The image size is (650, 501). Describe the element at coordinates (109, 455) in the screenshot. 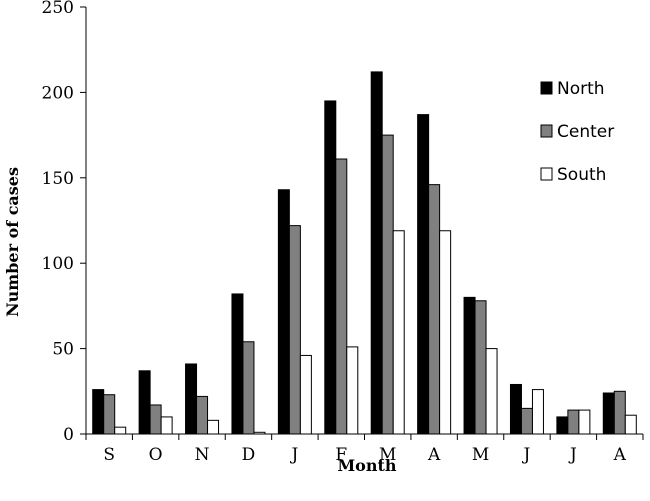

I see `x-tick-label: S` at that location.